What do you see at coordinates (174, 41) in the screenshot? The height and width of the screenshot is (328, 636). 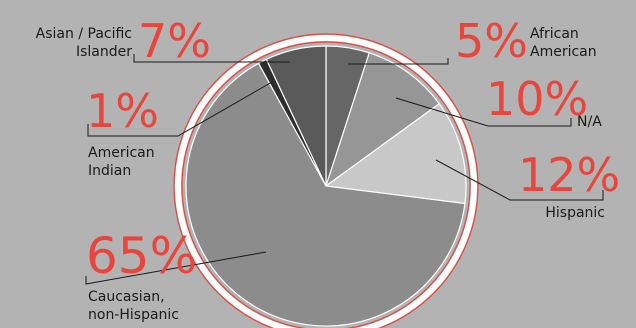 I see `pct-asian-pacific-islander: 7%` at bounding box center [174, 41].